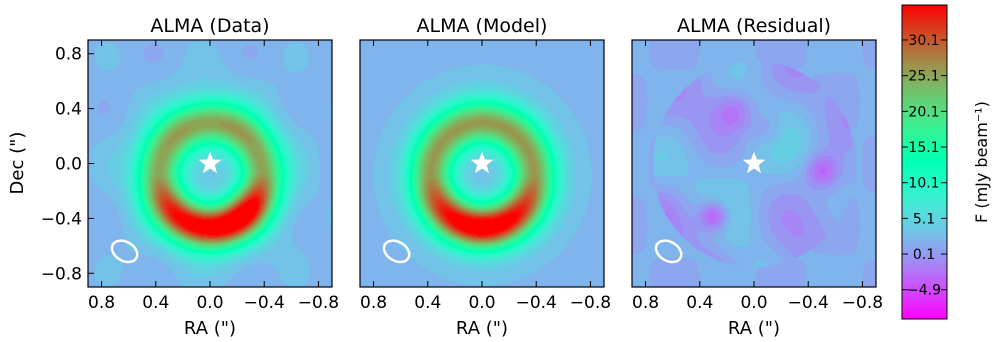 The width and height of the screenshot is (995, 342). Describe the element at coordinates (924, 219) in the screenshot. I see `colorbar-tick-label: 5.1` at that location.